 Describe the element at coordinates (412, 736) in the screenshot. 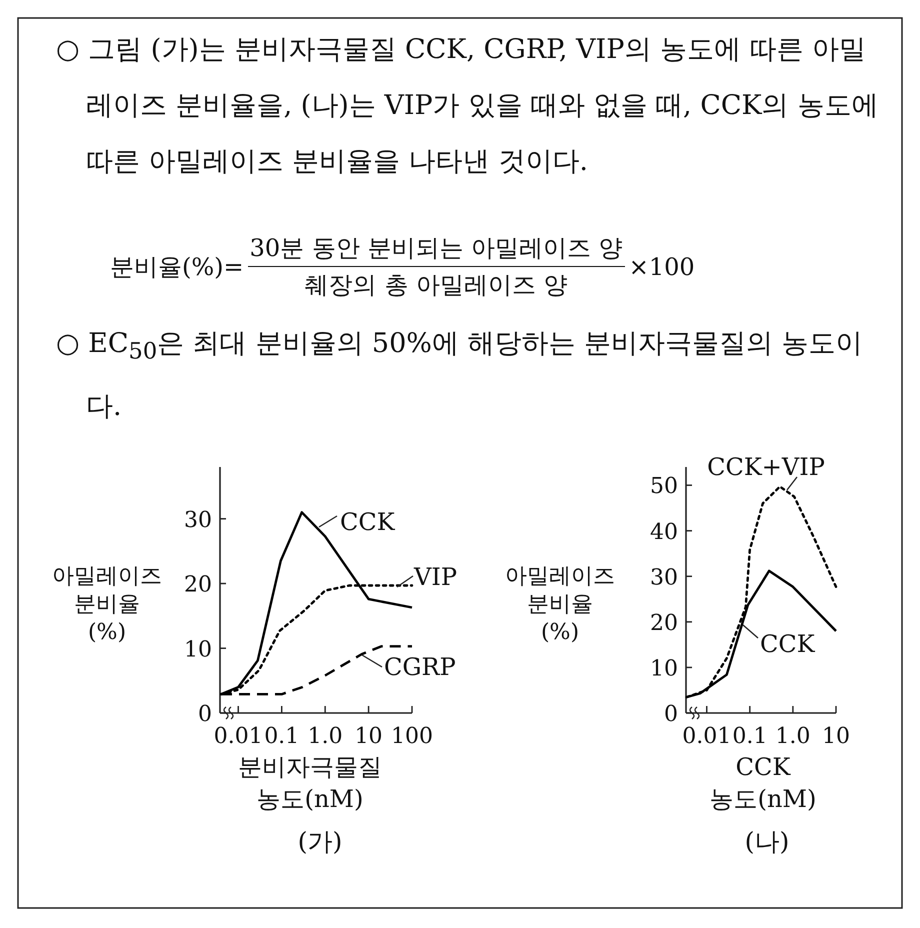

I see `x-tick-label: 100` at that location.